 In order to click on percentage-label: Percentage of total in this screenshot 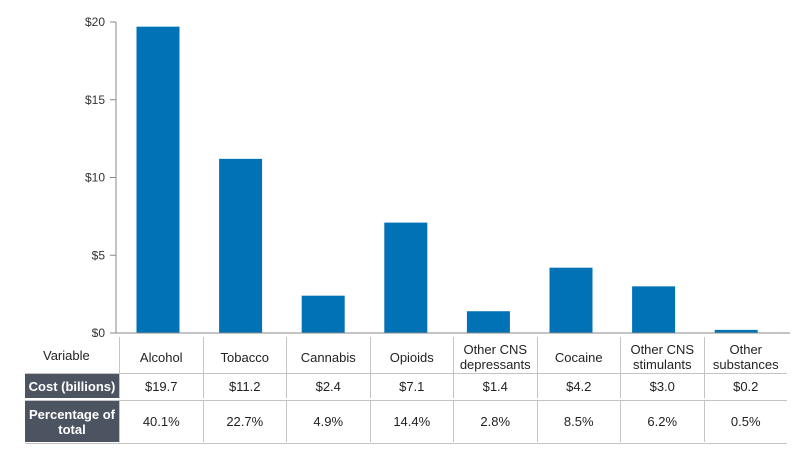, I will do `click(72, 421)`.